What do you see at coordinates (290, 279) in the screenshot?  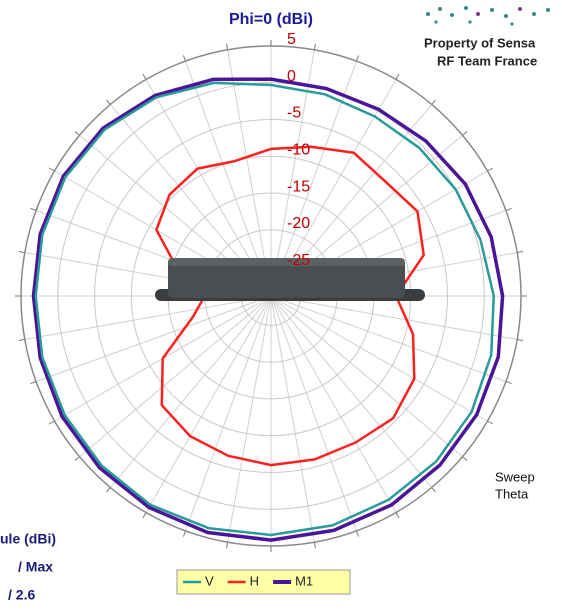 I see `device` at bounding box center [290, 279].